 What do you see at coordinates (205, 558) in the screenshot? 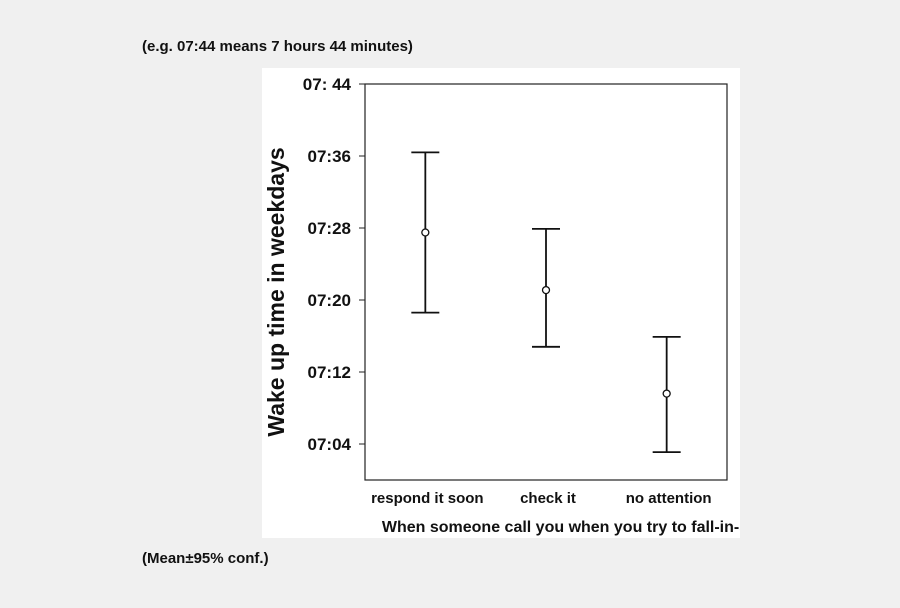
I see `confidence-note: (Mean±95% conf.)` at bounding box center [205, 558].